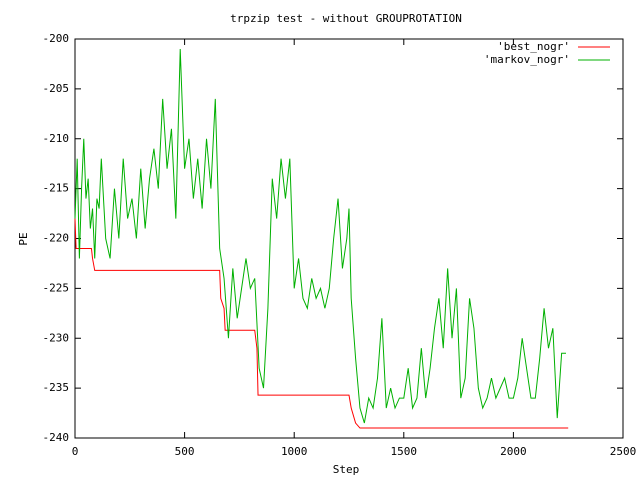 This screenshot has height=480, width=640. Describe the element at coordinates (623, 451) in the screenshot. I see `x-tick-label: 2500` at that location.